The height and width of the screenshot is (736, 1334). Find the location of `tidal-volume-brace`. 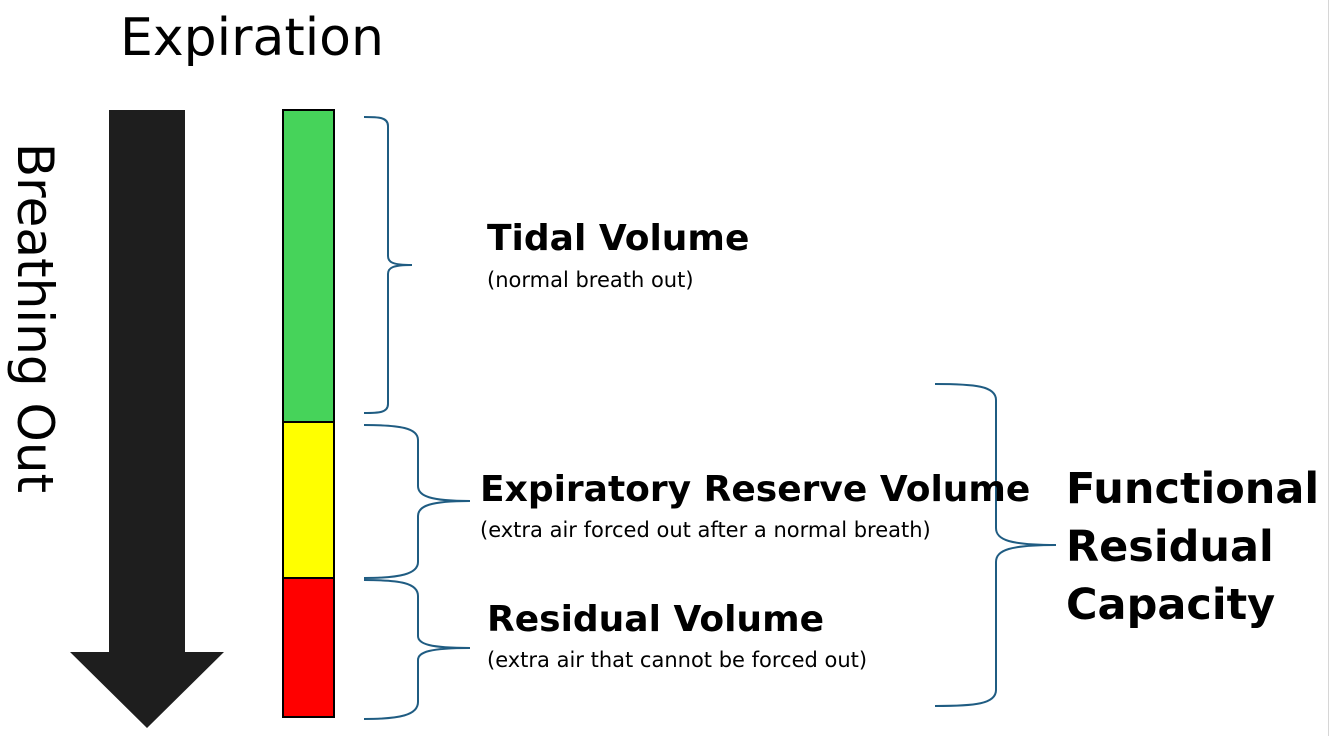

tidal-volume-brace is located at coordinates (388, 265).